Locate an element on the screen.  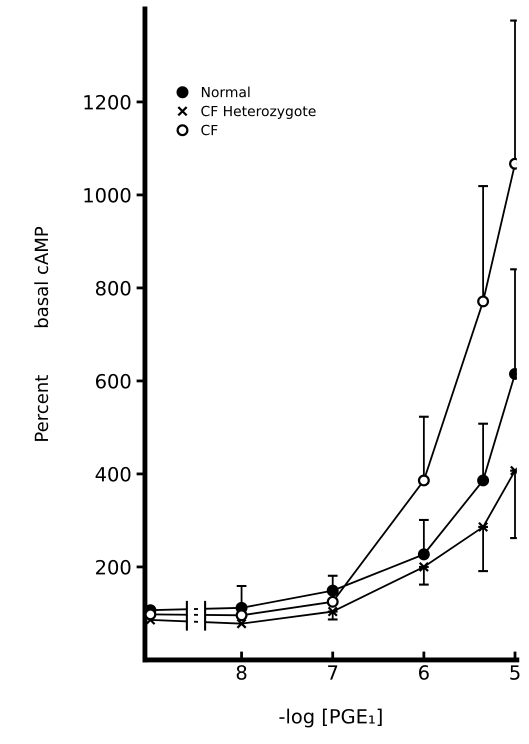
y-axis-title: Percent basal cAMP is located at coordinates (41, 333).